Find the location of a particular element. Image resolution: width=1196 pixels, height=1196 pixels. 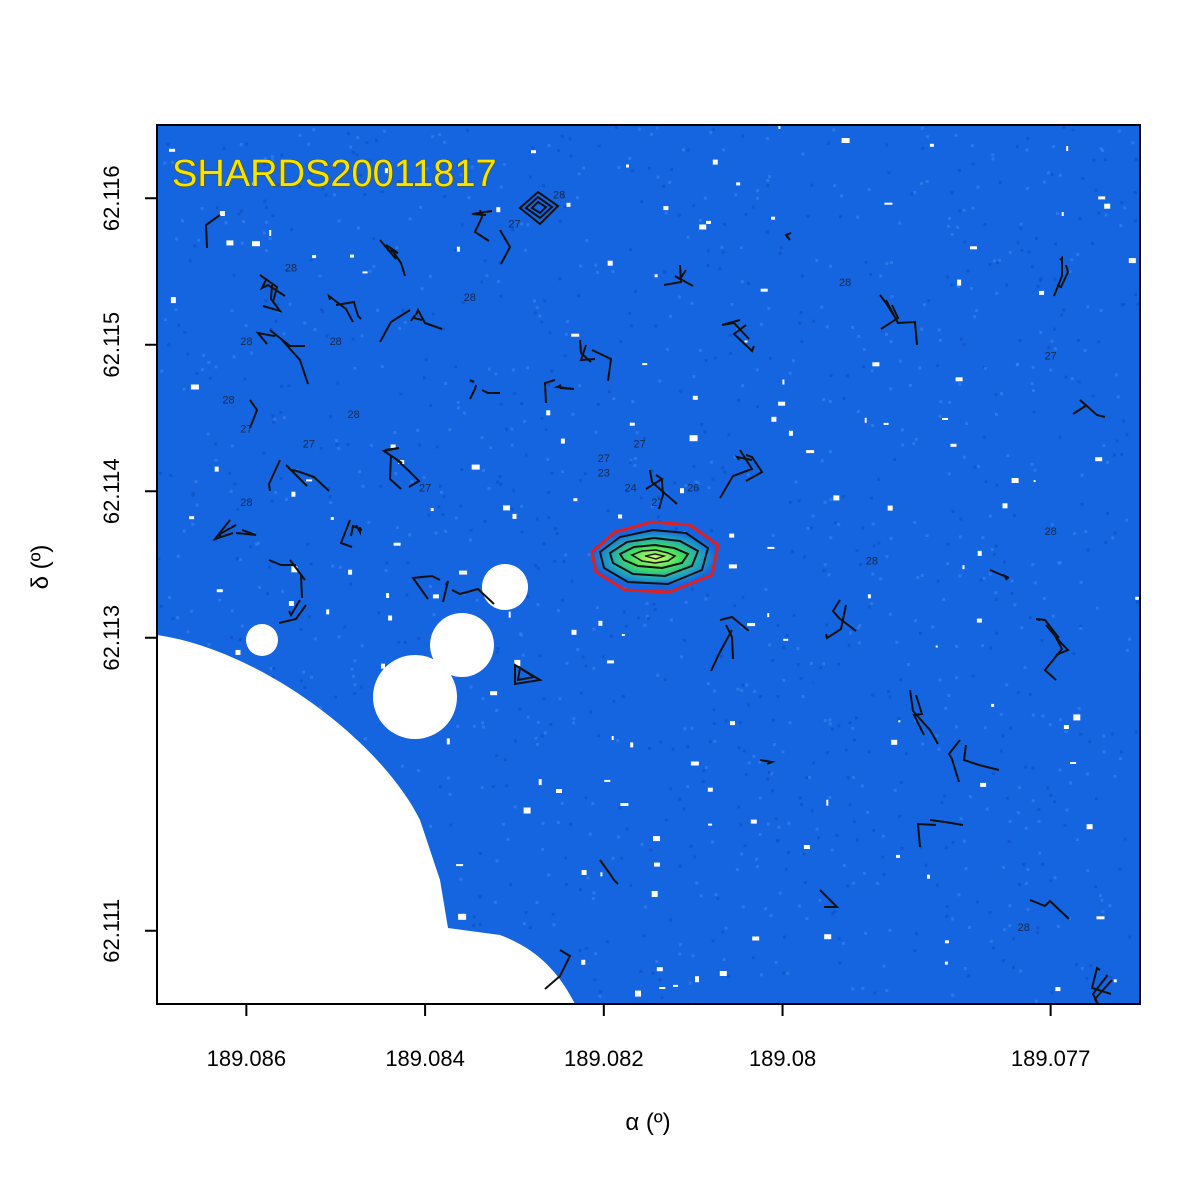

contour-label: 23 is located at coordinates (604, 474).